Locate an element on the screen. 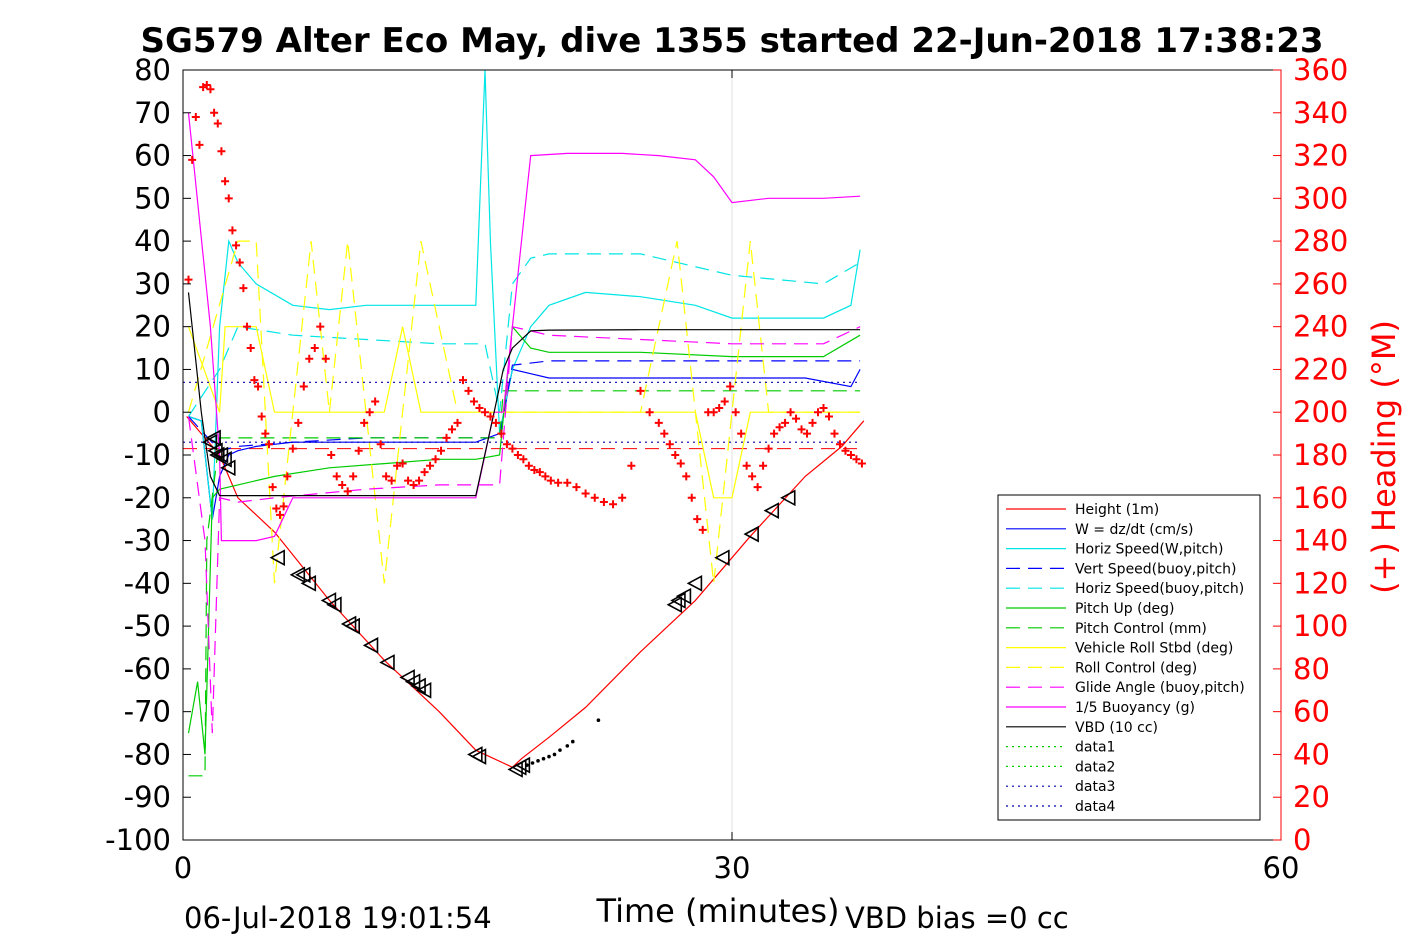 This screenshot has height=945, width=1417. x-tick-label: 60 is located at coordinates (1281, 868).